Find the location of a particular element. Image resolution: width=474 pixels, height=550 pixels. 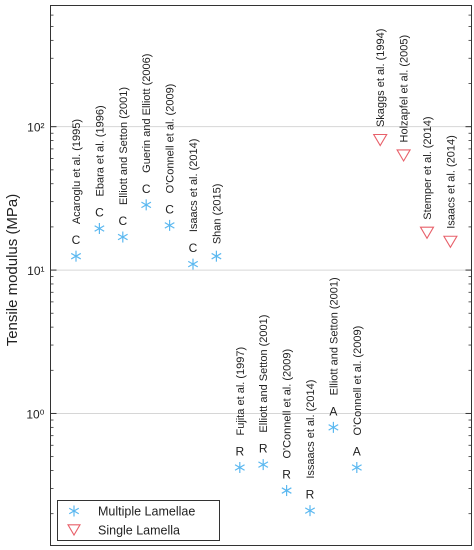

legend-label: Multiple Lamellae is located at coordinates (146, 512).